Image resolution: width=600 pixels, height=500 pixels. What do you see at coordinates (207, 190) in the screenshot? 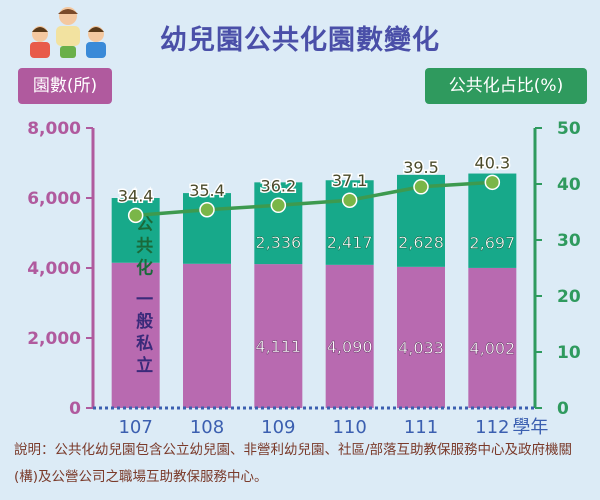
I see `share-label: 35.4` at bounding box center [207, 190].